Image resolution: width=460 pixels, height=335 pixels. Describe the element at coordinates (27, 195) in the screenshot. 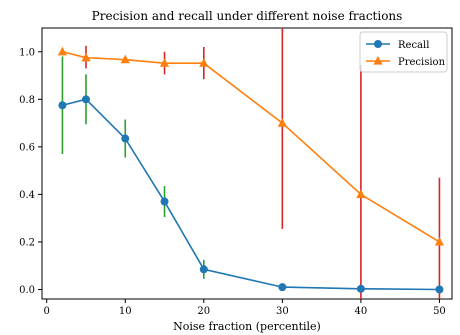

I see `y-tick-label: 0.4` at that location.